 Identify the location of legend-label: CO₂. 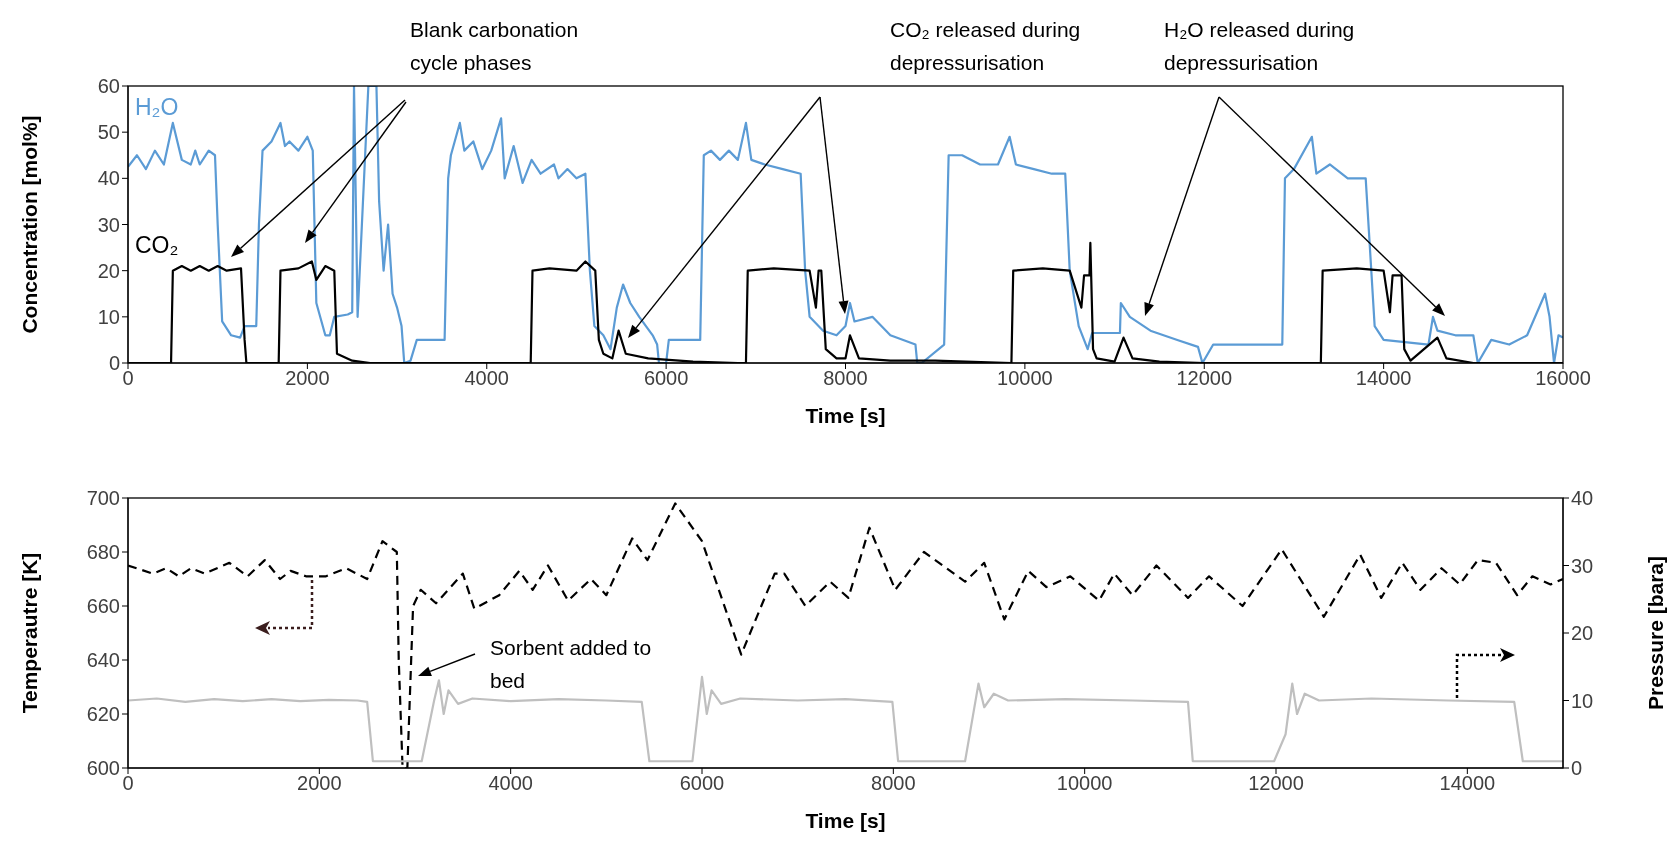
(157, 245).